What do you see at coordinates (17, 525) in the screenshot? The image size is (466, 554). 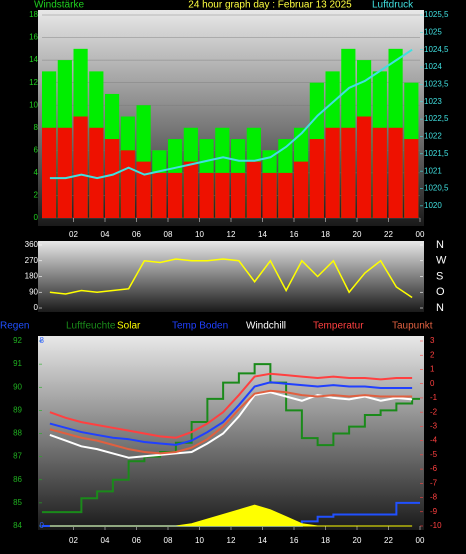 I see `y-tick-label: 84` at bounding box center [17, 525].